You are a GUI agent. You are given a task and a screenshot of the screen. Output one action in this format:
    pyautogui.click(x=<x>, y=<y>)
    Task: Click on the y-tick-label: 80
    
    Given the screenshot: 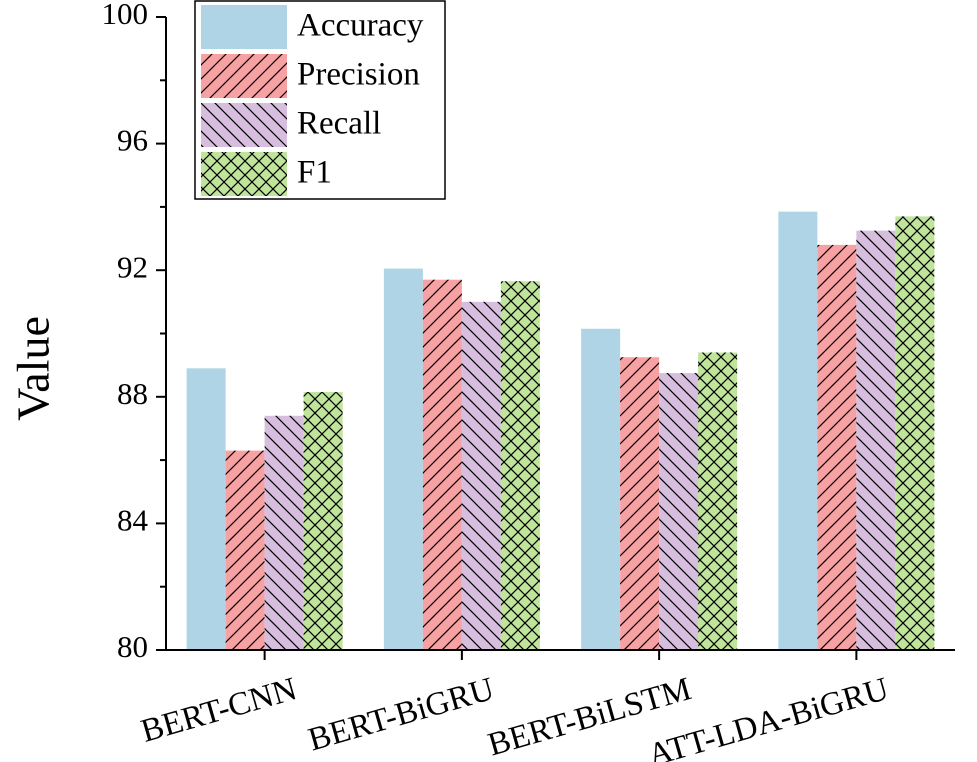 What is the action you would take?
    pyautogui.click(x=132, y=646)
    